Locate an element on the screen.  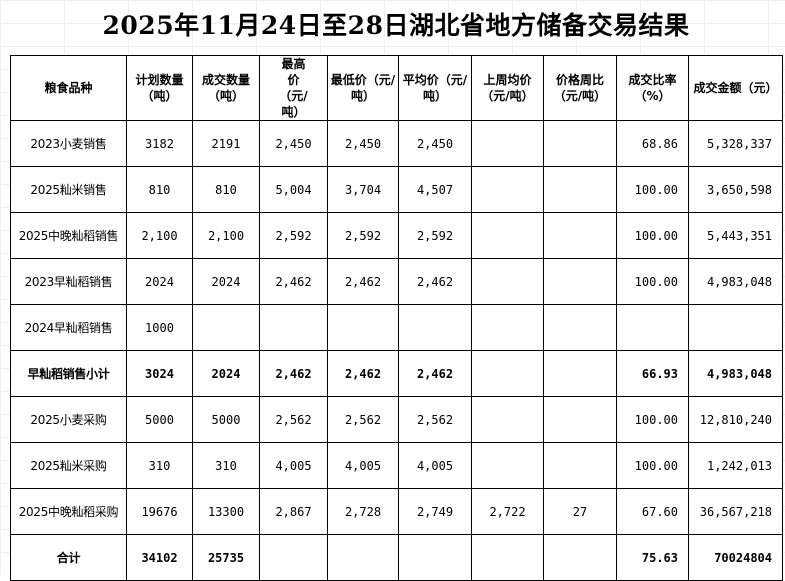
column-header: 粮食品种 is located at coordinates (68, 88).